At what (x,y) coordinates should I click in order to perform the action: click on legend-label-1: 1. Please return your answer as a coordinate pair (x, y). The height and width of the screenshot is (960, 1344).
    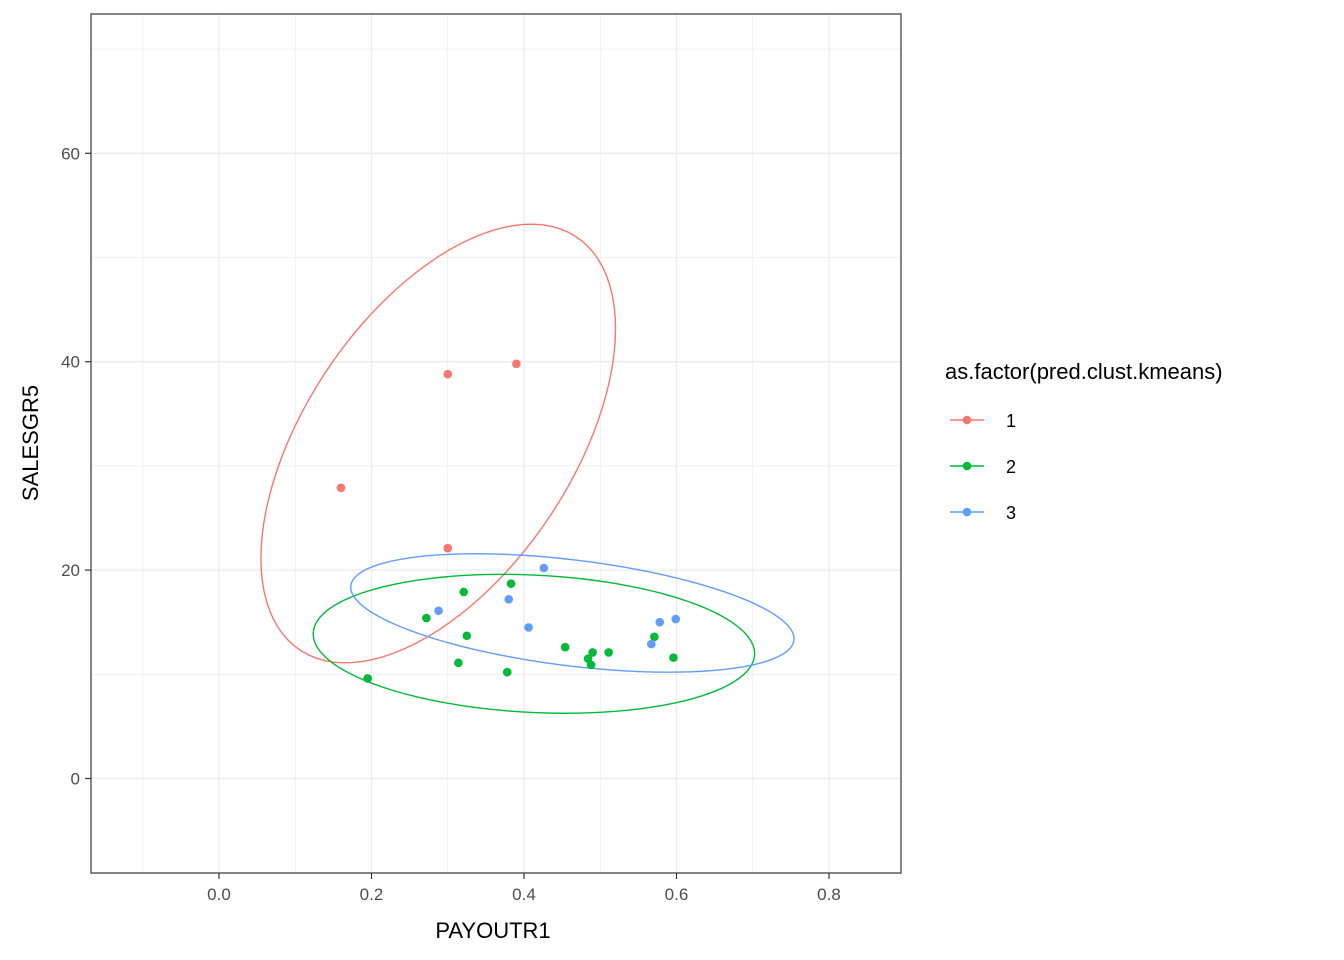
    Looking at the image, I should click on (1011, 421).